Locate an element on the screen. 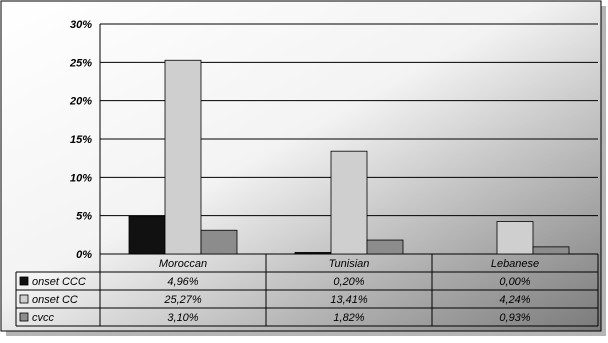 Image resolution: width=608 pixels, height=343 pixels. bar-onset-cc-tunisian is located at coordinates (349, 202).